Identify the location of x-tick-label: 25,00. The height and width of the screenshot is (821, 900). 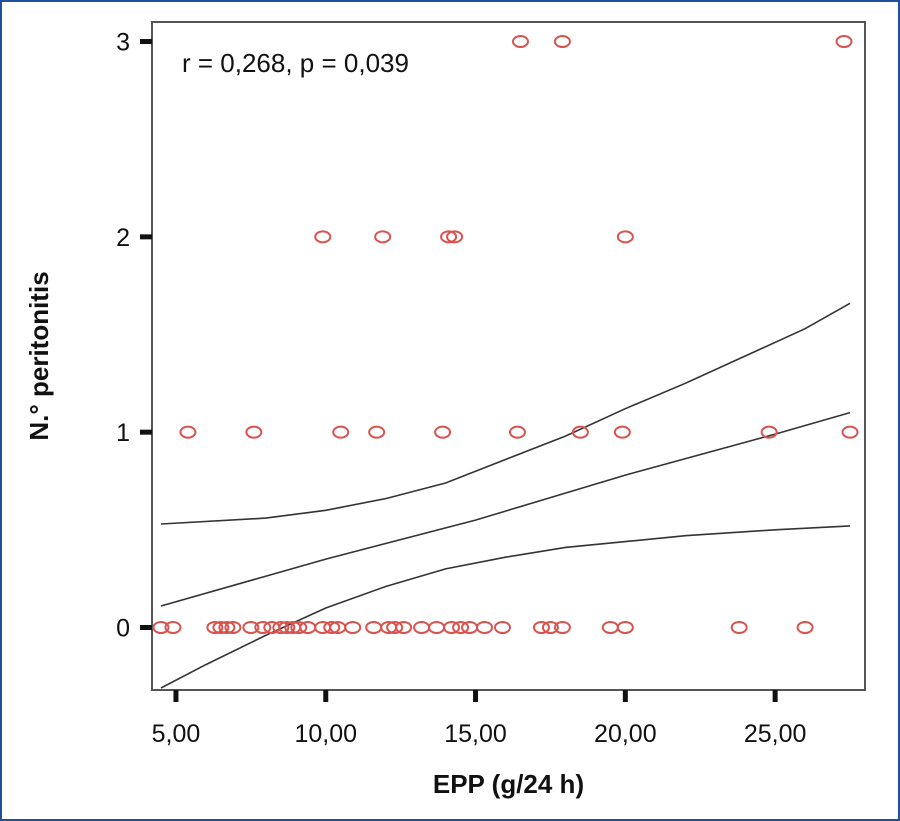
(775, 734).